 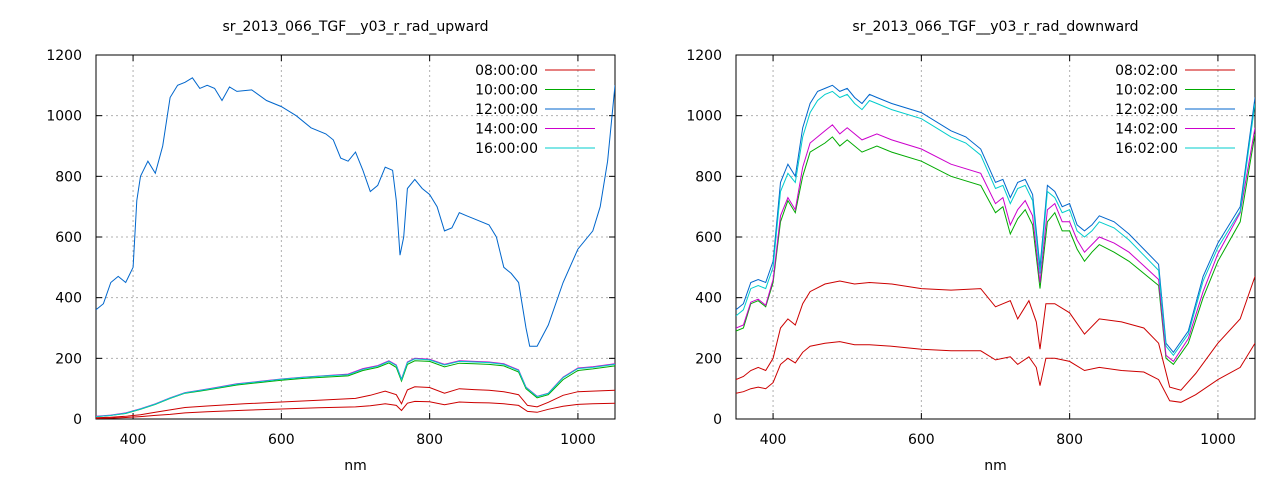 I want to click on legend-label: 12:02:00, so click(x=1146, y=110).